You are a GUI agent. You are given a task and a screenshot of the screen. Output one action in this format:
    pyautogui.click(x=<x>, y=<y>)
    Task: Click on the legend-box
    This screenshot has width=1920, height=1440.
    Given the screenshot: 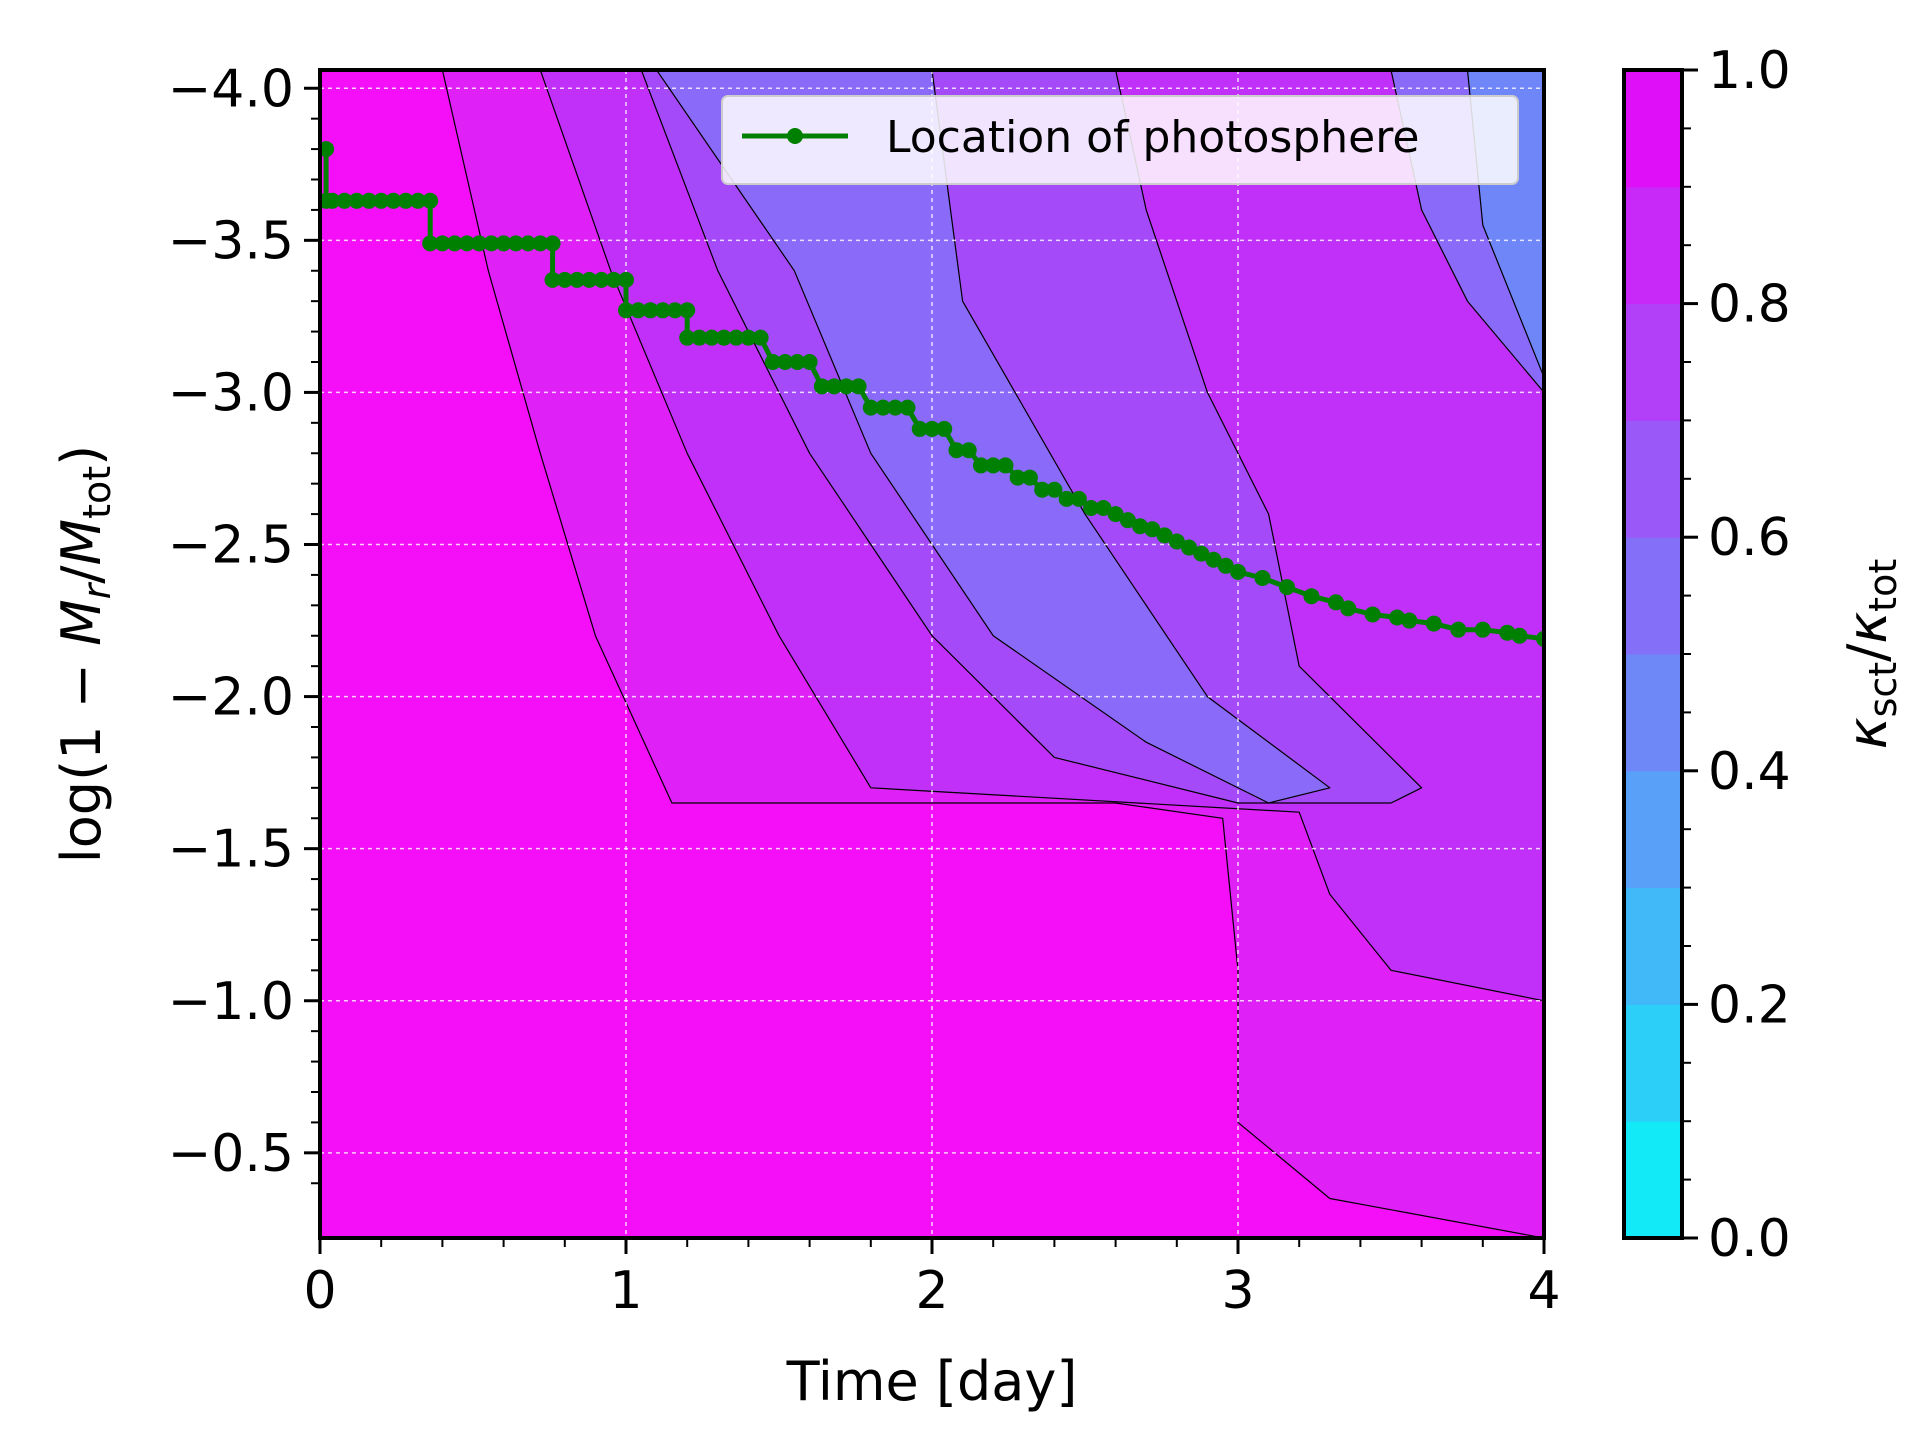 What is the action you would take?
    pyautogui.click(x=1120, y=140)
    